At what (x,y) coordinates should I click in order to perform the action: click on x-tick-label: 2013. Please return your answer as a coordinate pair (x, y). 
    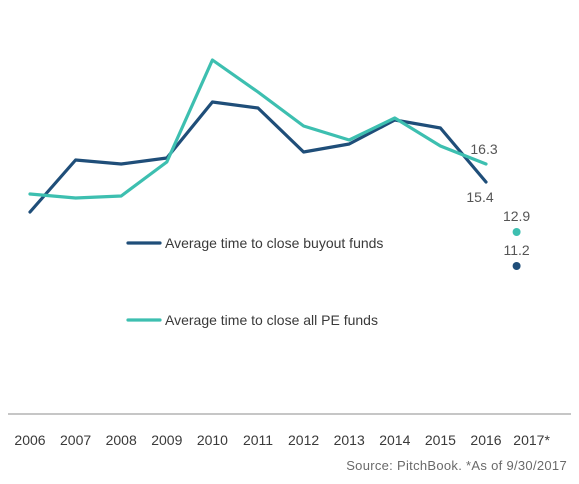
    Looking at the image, I should click on (349, 440).